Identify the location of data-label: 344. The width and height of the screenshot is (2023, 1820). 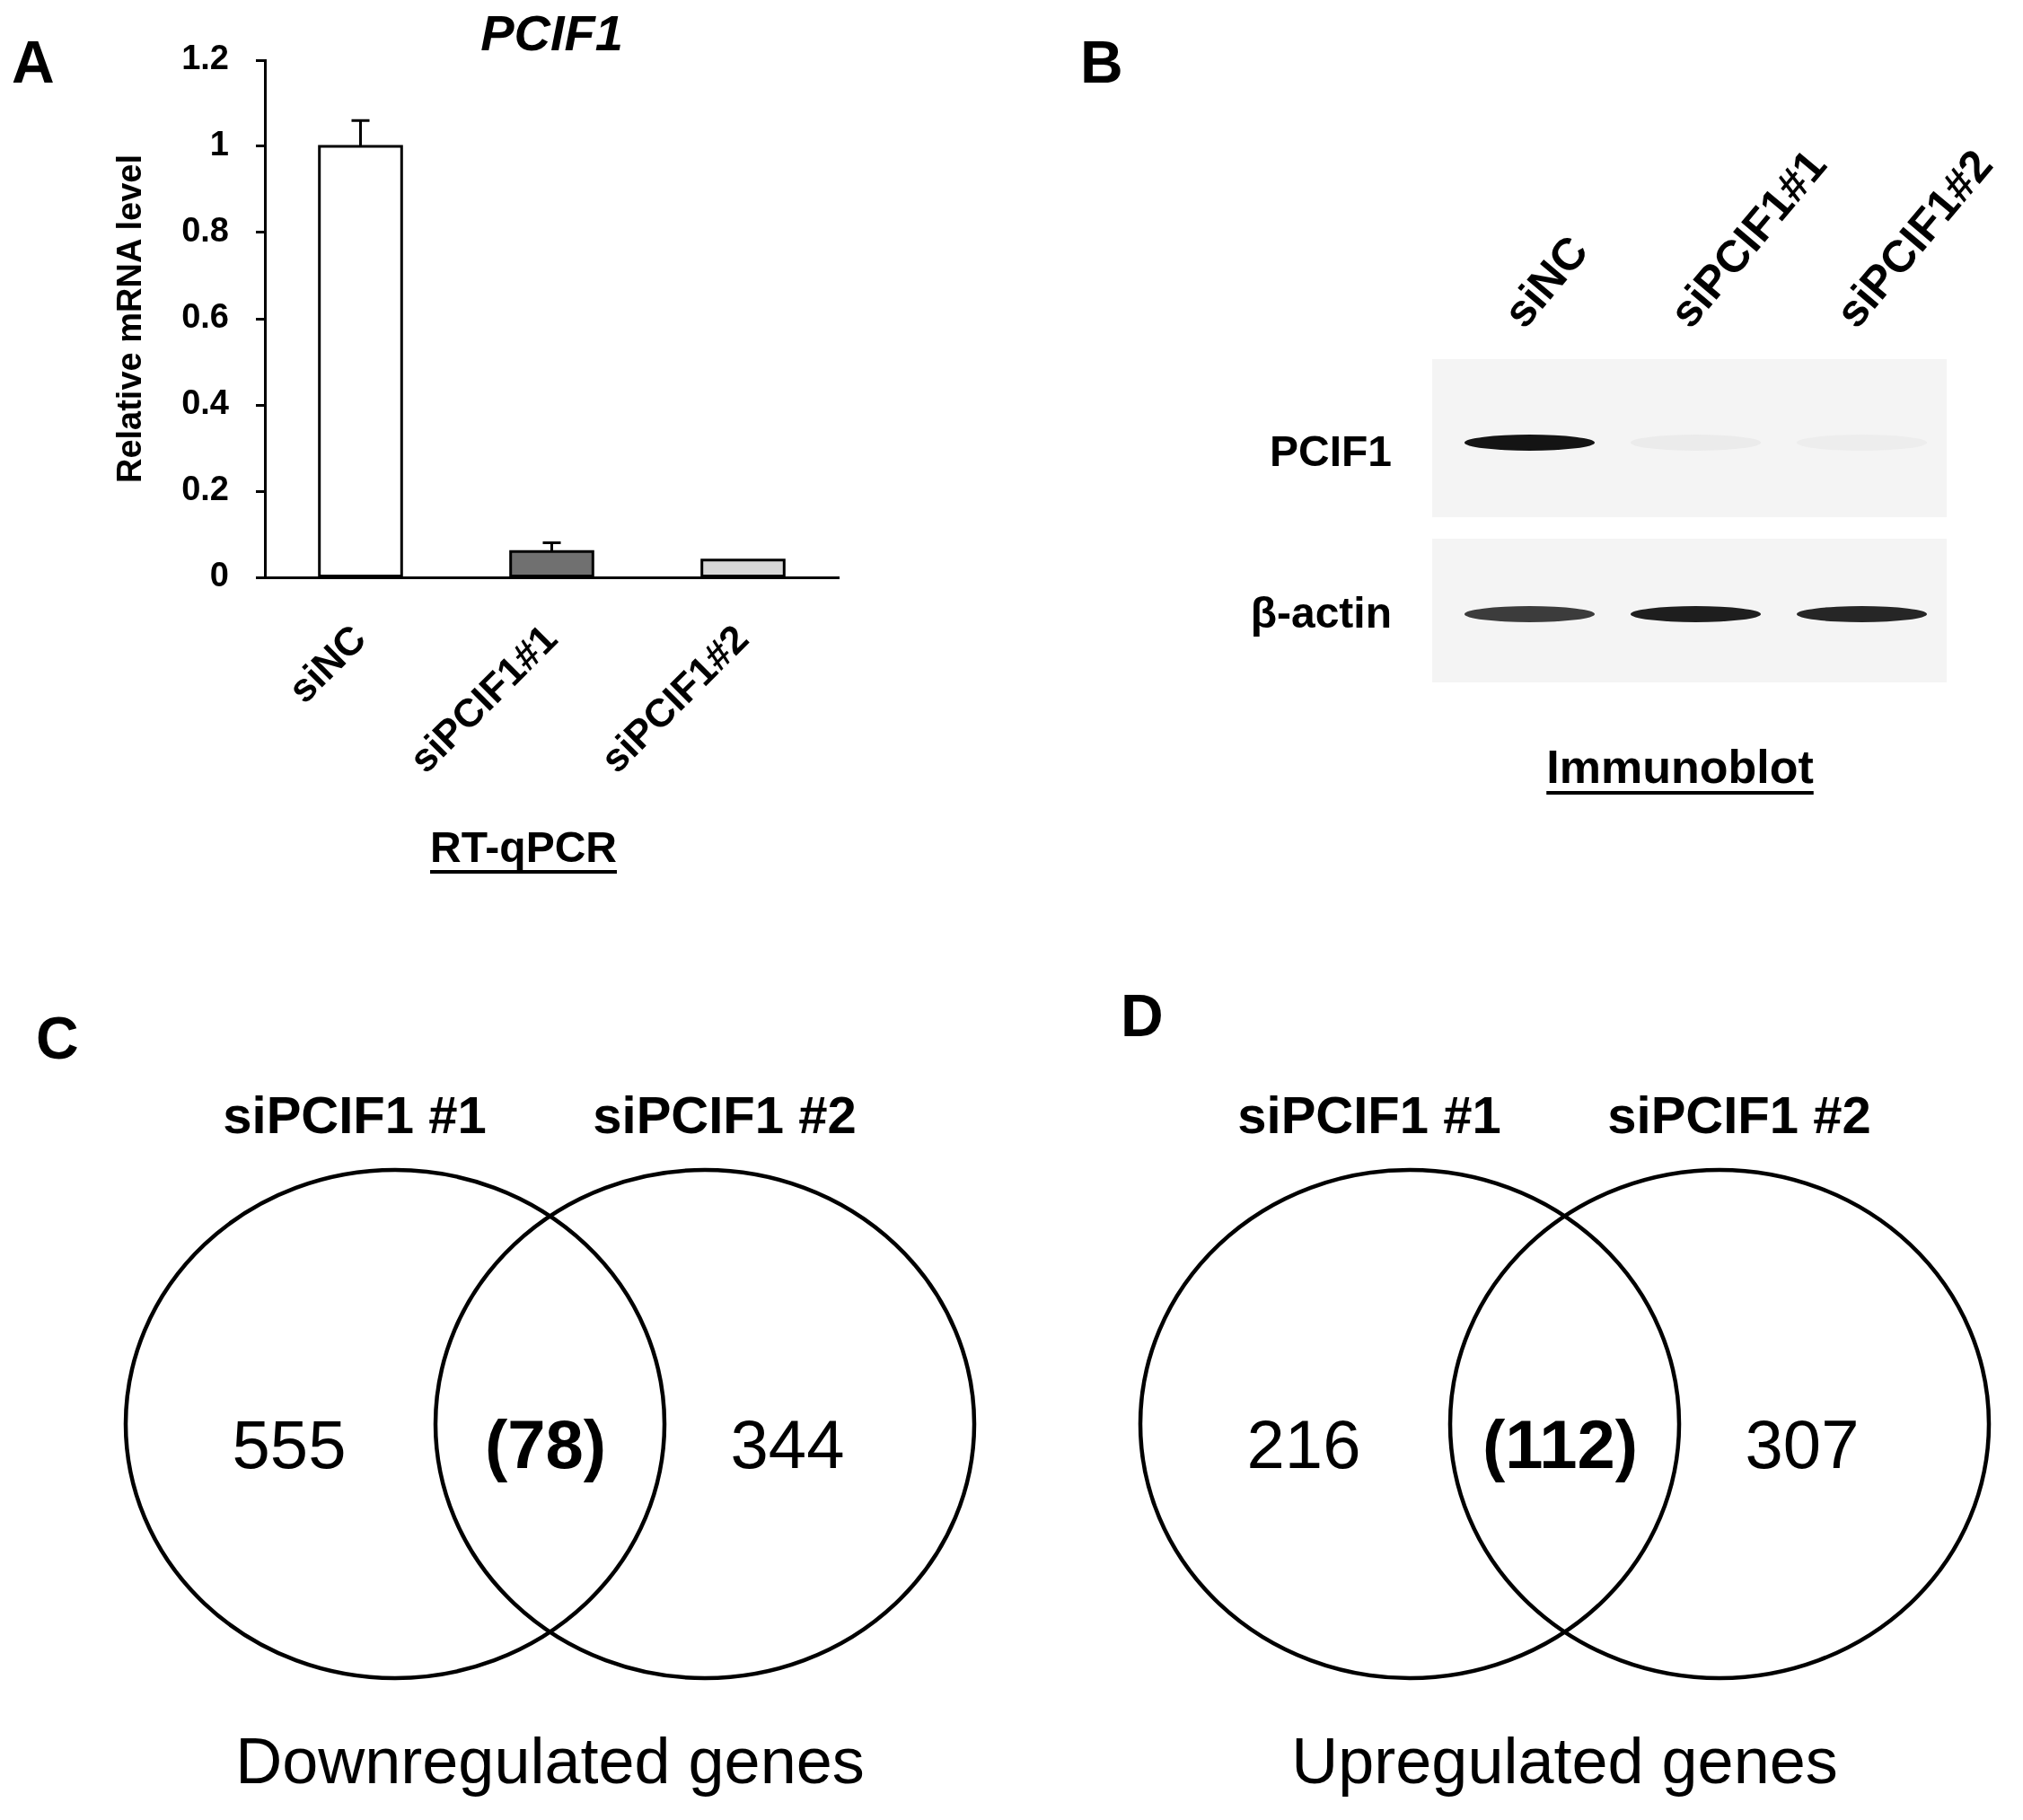
(787, 1444).